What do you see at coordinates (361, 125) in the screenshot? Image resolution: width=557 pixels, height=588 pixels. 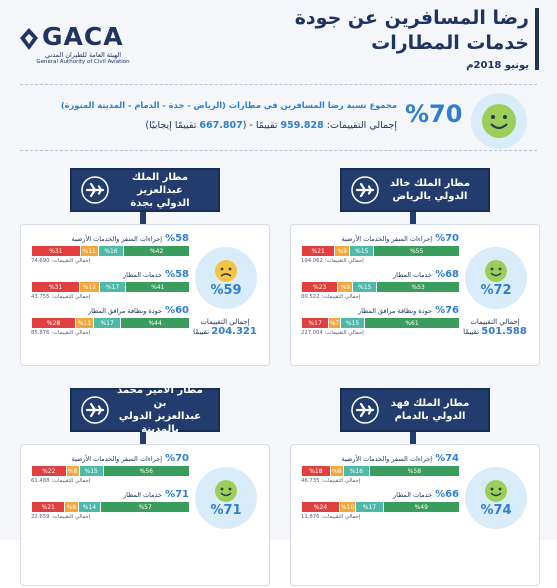 I see `text: إجمالي التقييمات:` at bounding box center [361, 125].